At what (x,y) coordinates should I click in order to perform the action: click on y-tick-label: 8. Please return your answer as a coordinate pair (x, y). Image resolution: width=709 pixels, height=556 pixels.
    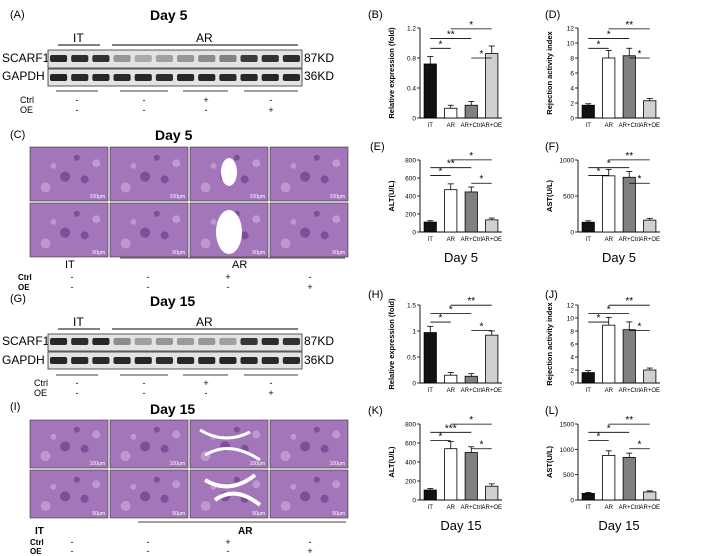
    Looking at the image, I should click on (572, 59).